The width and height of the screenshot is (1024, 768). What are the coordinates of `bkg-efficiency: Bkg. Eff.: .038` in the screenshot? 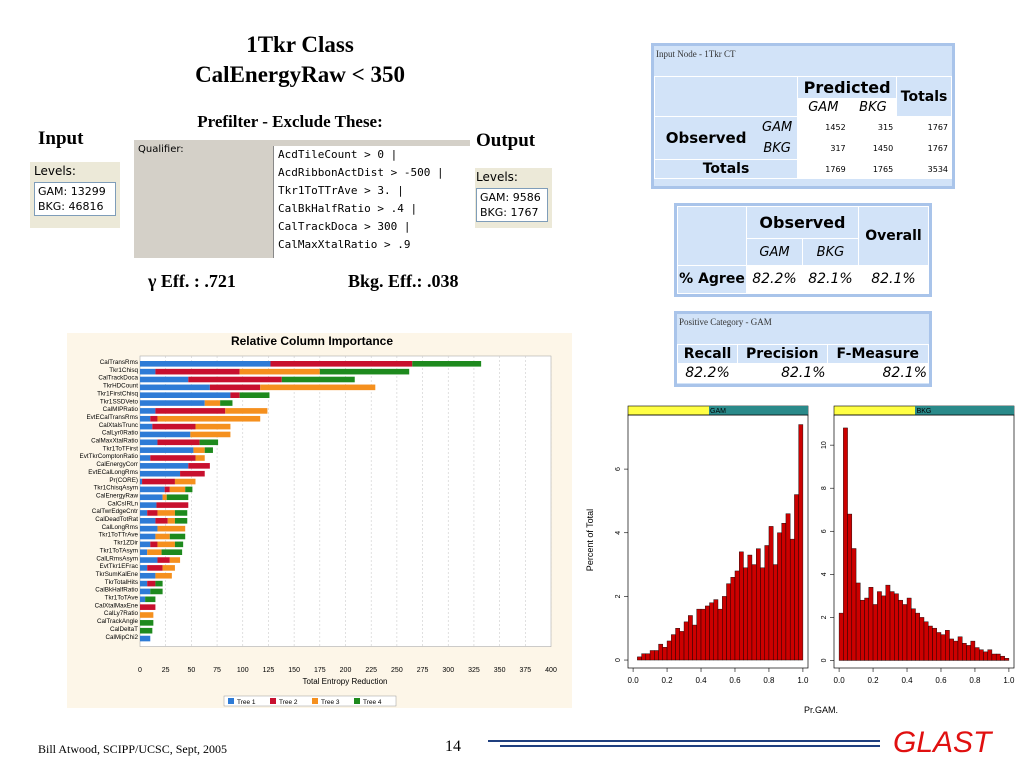 It's located at (403, 281).